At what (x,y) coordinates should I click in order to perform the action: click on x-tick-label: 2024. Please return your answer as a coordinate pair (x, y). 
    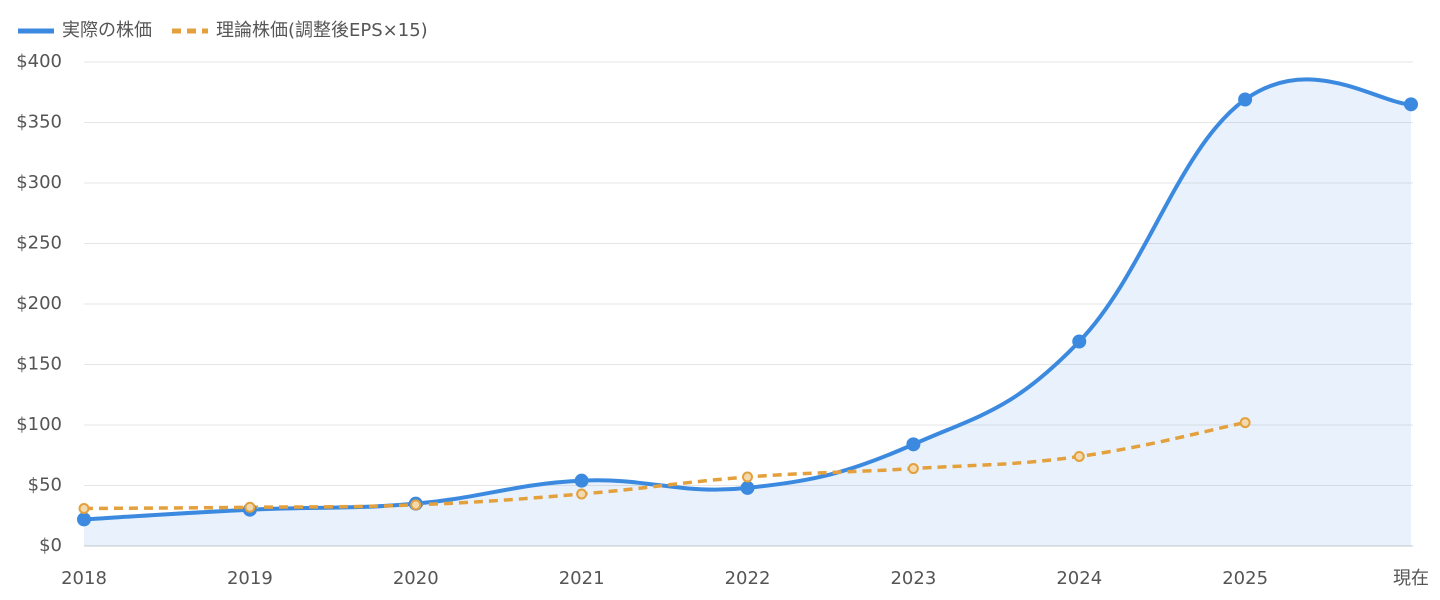
    Looking at the image, I should click on (1079, 578).